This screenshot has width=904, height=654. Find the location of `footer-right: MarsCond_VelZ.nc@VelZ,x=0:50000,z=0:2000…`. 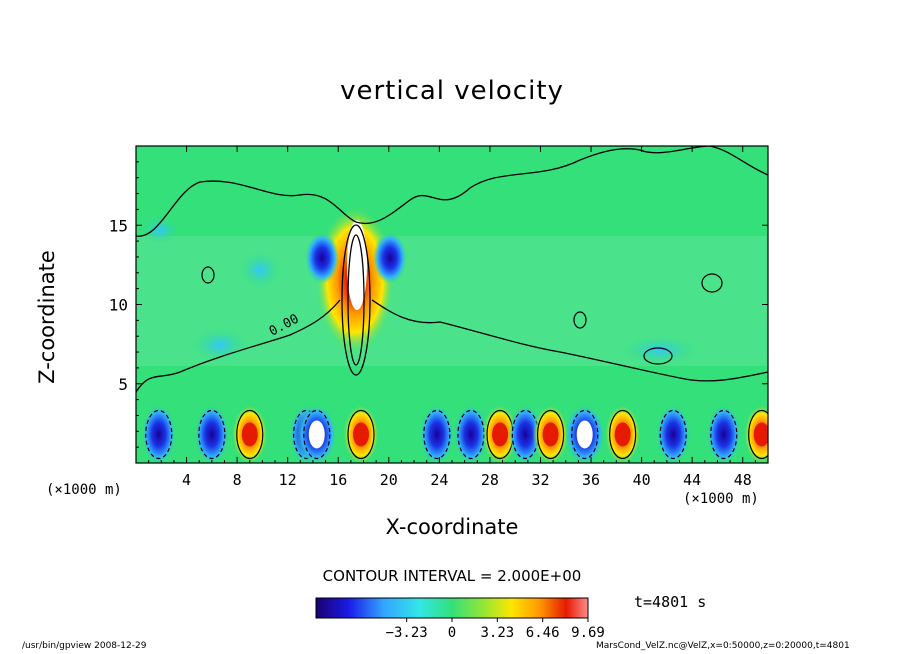

footer-right: MarsCond_VelZ.nc@VelZ,x=0:50000,z=0:2000… is located at coordinates (723, 646).